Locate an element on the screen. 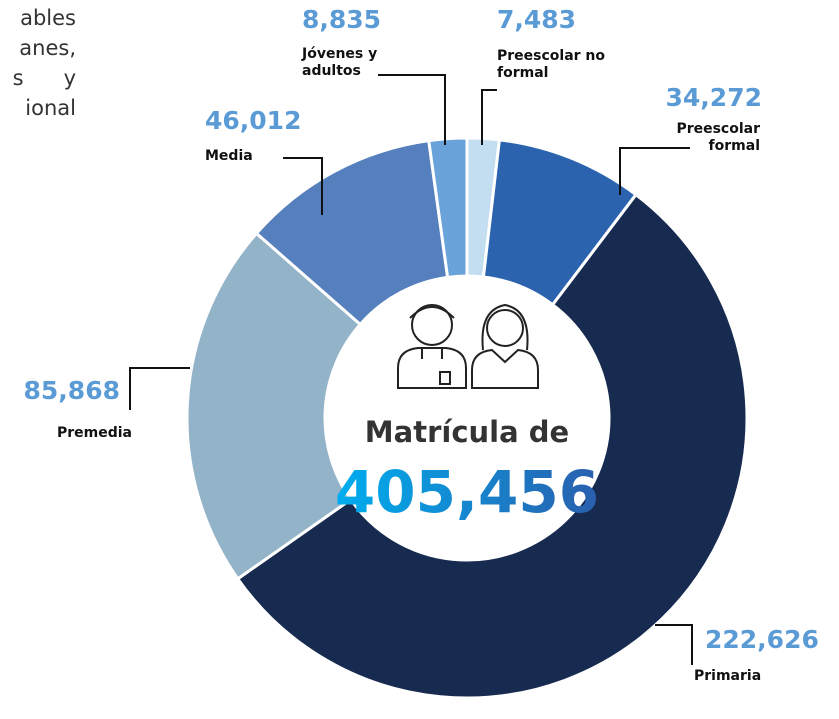  value-label: 222,626 is located at coordinates (762, 639).